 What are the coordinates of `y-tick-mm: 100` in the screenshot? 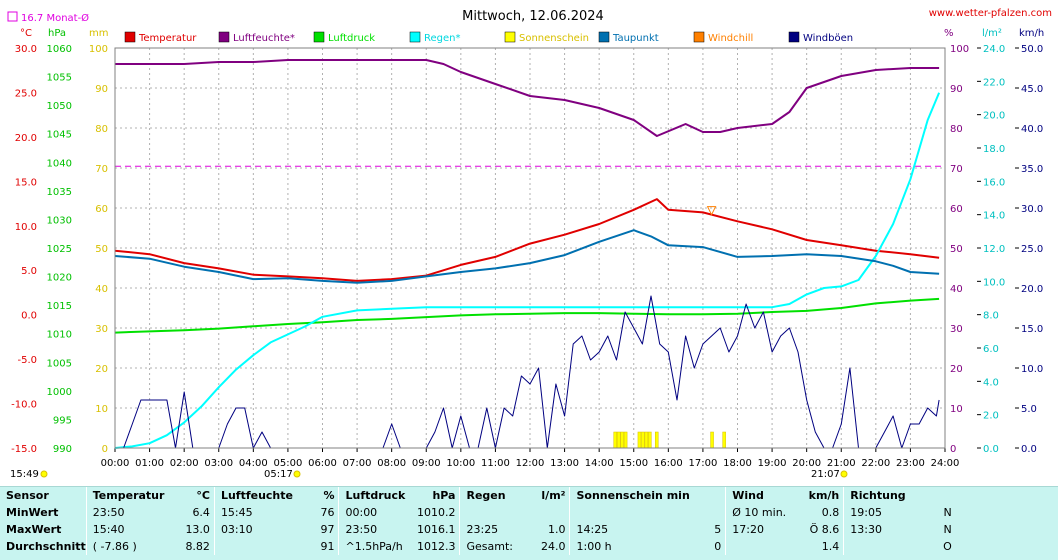 It's located at (98, 49).